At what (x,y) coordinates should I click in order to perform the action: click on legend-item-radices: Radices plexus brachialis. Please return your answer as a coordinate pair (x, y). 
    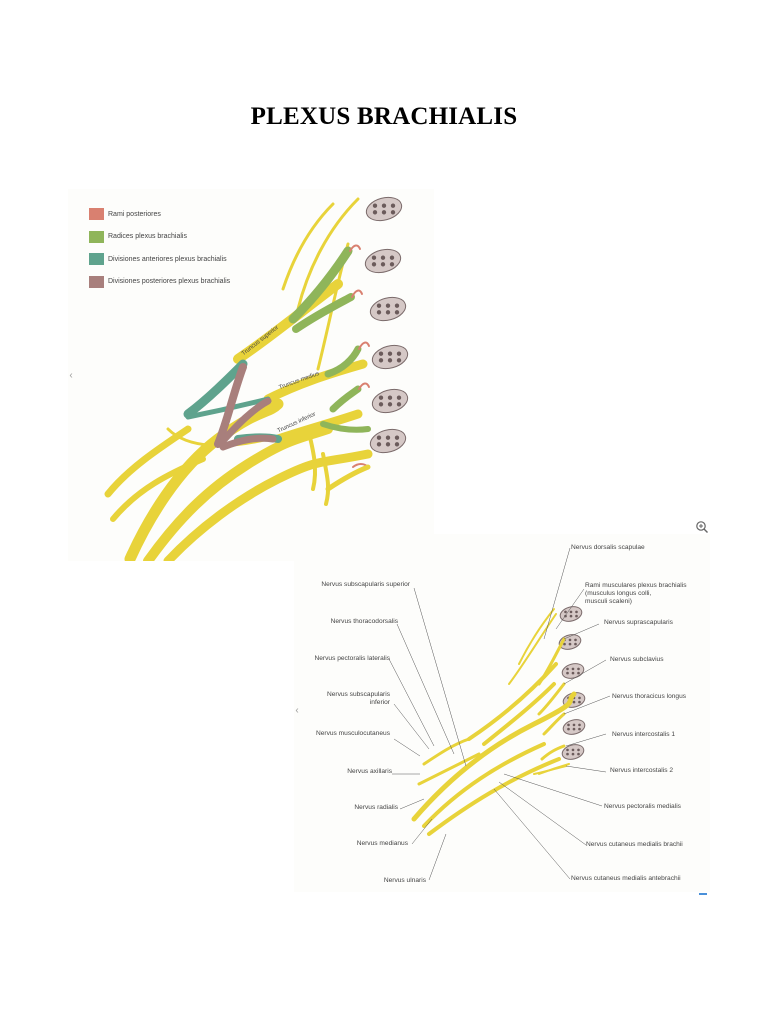
    Looking at the image, I should click on (159, 236).